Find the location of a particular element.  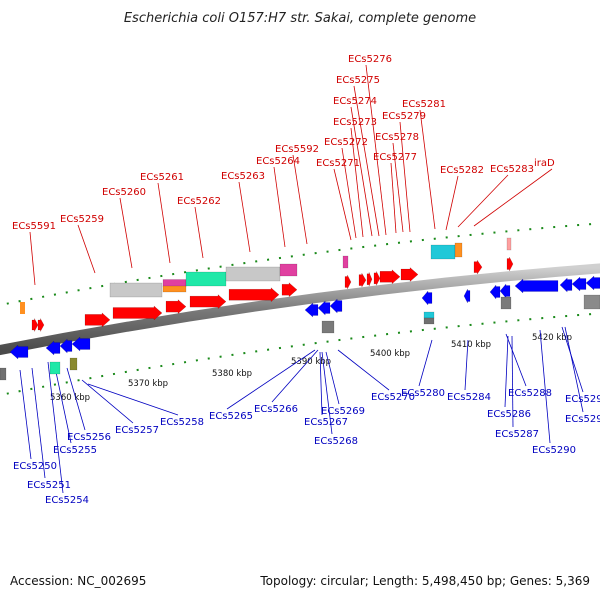

gene-label: ECs5269 is located at coordinates (343, 411).